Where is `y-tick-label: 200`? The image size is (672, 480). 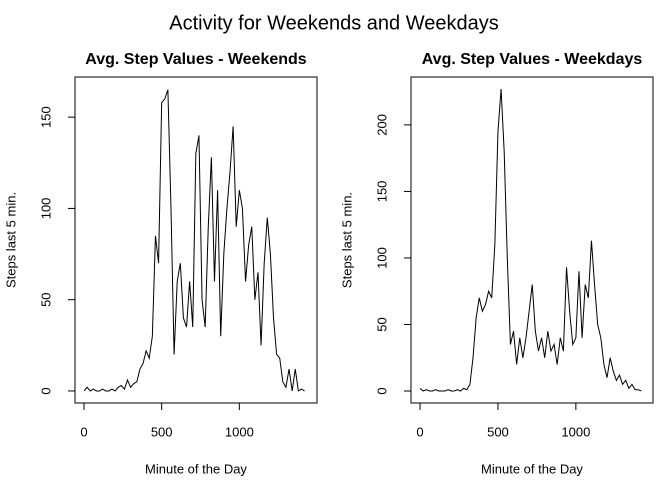 y-tick-label: 200 is located at coordinates (381, 125).